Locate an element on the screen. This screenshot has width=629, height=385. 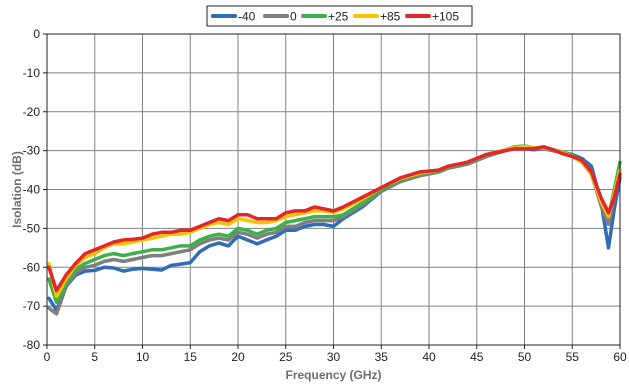
y-tick-label: -60 is located at coordinates (32, 267).